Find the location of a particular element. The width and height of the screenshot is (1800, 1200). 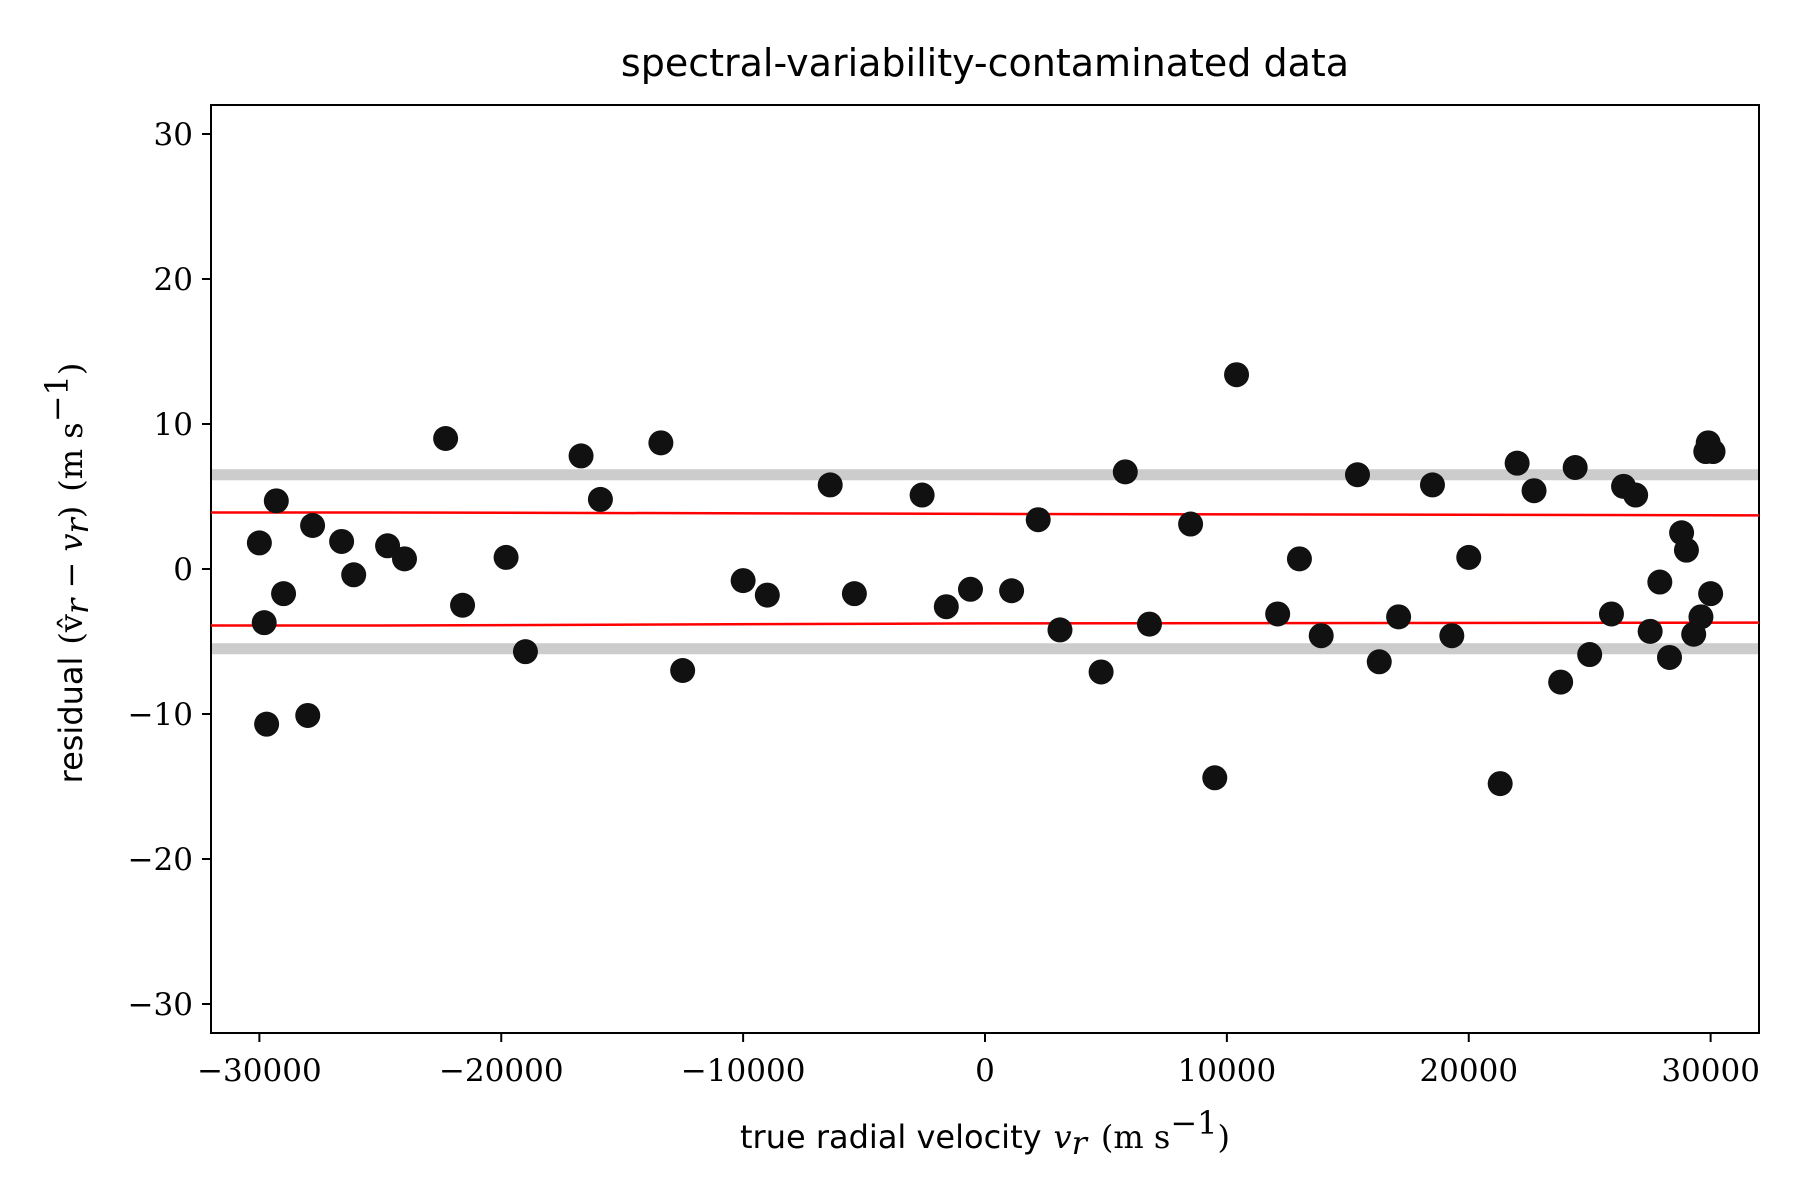

y-tick-label: 20 is located at coordinates (173, 280).